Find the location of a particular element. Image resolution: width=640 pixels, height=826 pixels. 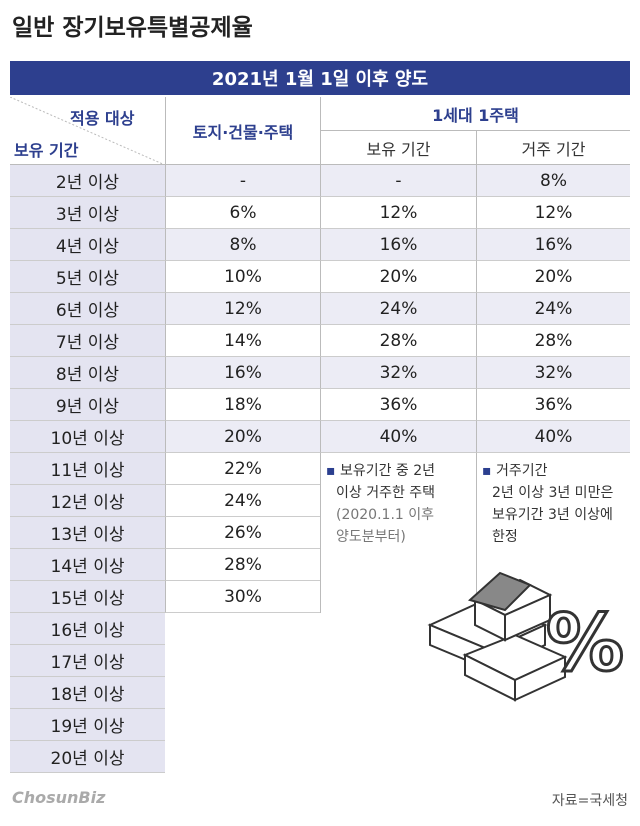

cell: 12년 이상 is located at coordinates (87, 501).